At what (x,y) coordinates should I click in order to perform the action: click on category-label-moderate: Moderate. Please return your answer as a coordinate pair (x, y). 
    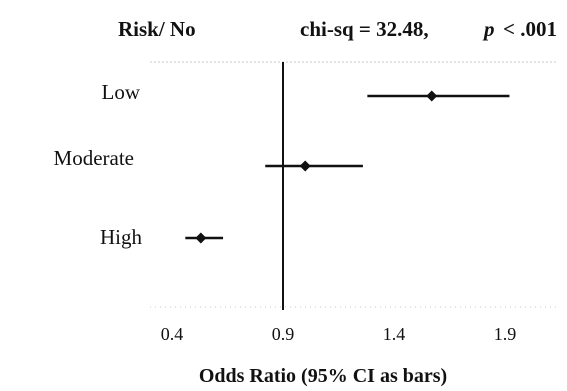
    Looking at the image, I should click on (94, 158).